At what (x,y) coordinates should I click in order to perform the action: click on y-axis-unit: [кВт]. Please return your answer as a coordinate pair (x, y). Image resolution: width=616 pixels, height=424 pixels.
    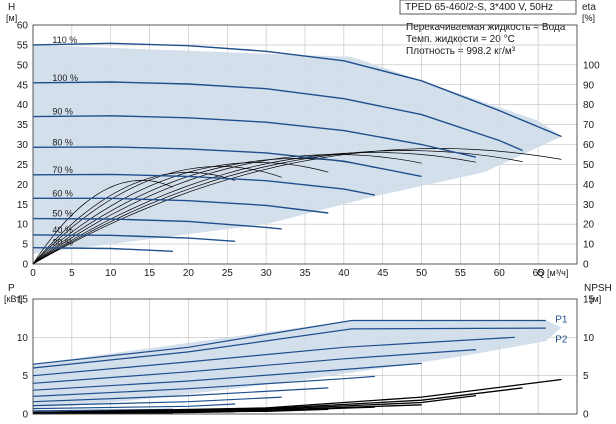
    Looking at the image, I should click on (13, 299).